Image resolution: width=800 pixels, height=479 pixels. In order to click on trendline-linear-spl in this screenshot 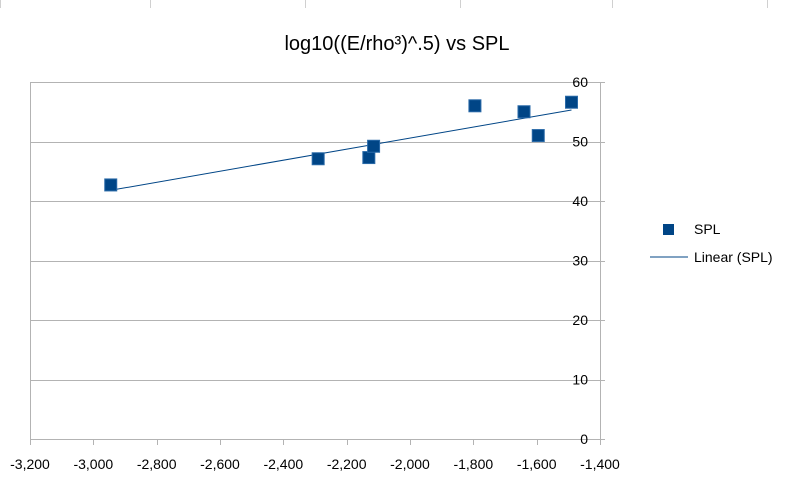, I will do `click(341, 150)`.